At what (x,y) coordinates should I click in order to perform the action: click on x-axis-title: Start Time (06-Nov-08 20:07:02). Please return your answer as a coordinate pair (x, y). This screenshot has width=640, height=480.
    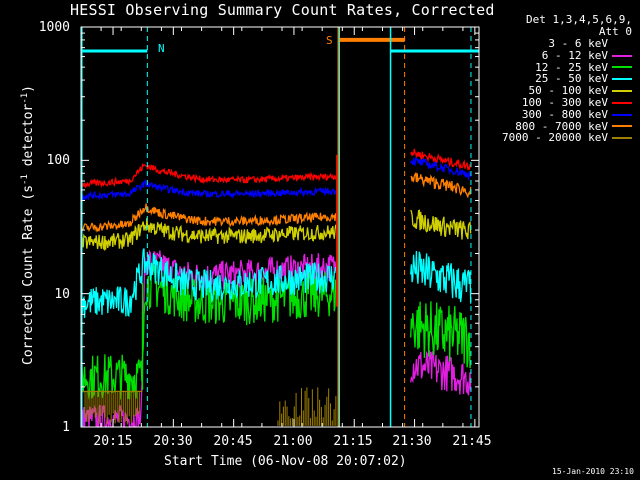
    Looking at the image, I should click on (285, 461).